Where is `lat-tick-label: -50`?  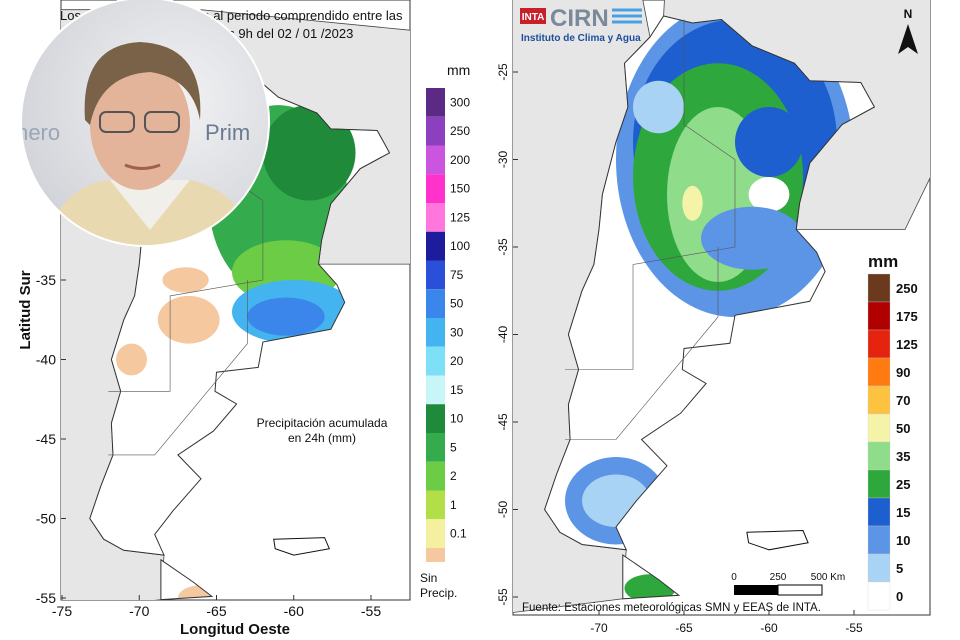
lat-tick-label: -50 is located at coordinates (503, 510).